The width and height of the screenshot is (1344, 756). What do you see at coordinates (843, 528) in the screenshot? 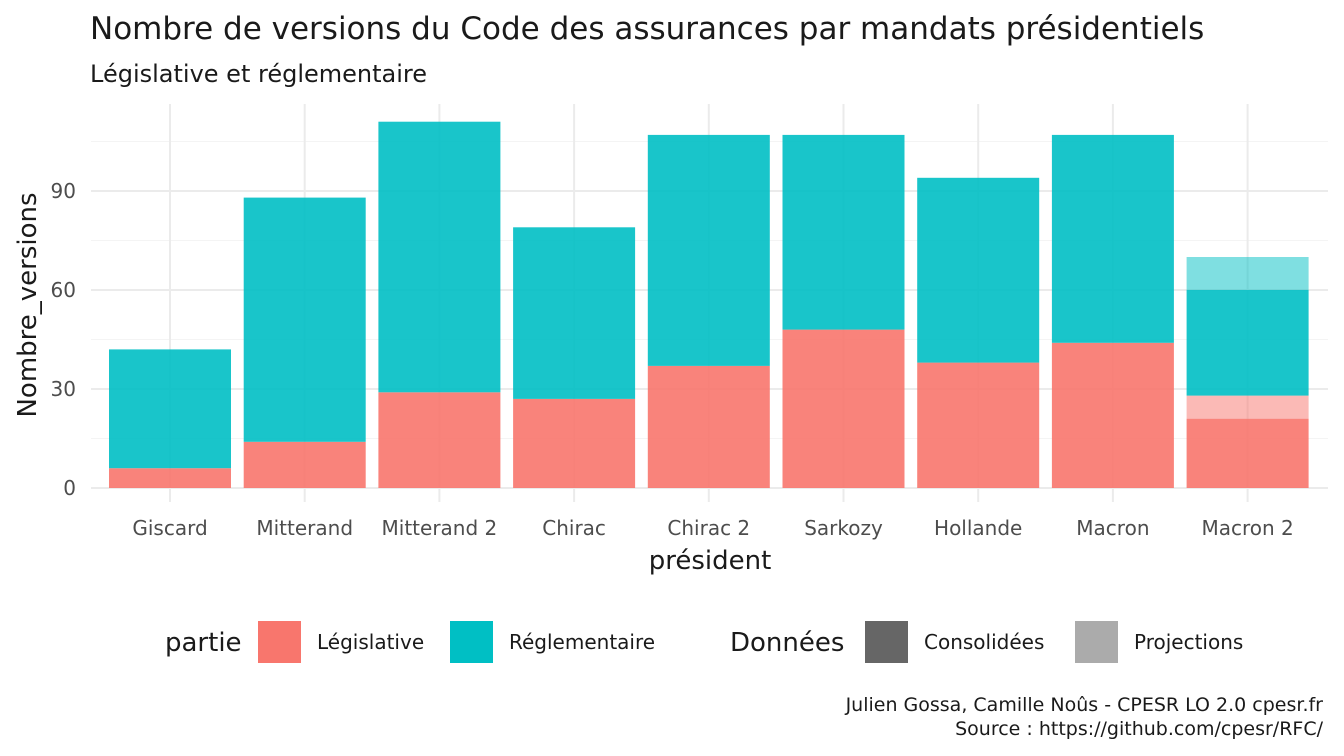
I see `x-tick-label: Sarkozy` at bounding box center [843, 528].